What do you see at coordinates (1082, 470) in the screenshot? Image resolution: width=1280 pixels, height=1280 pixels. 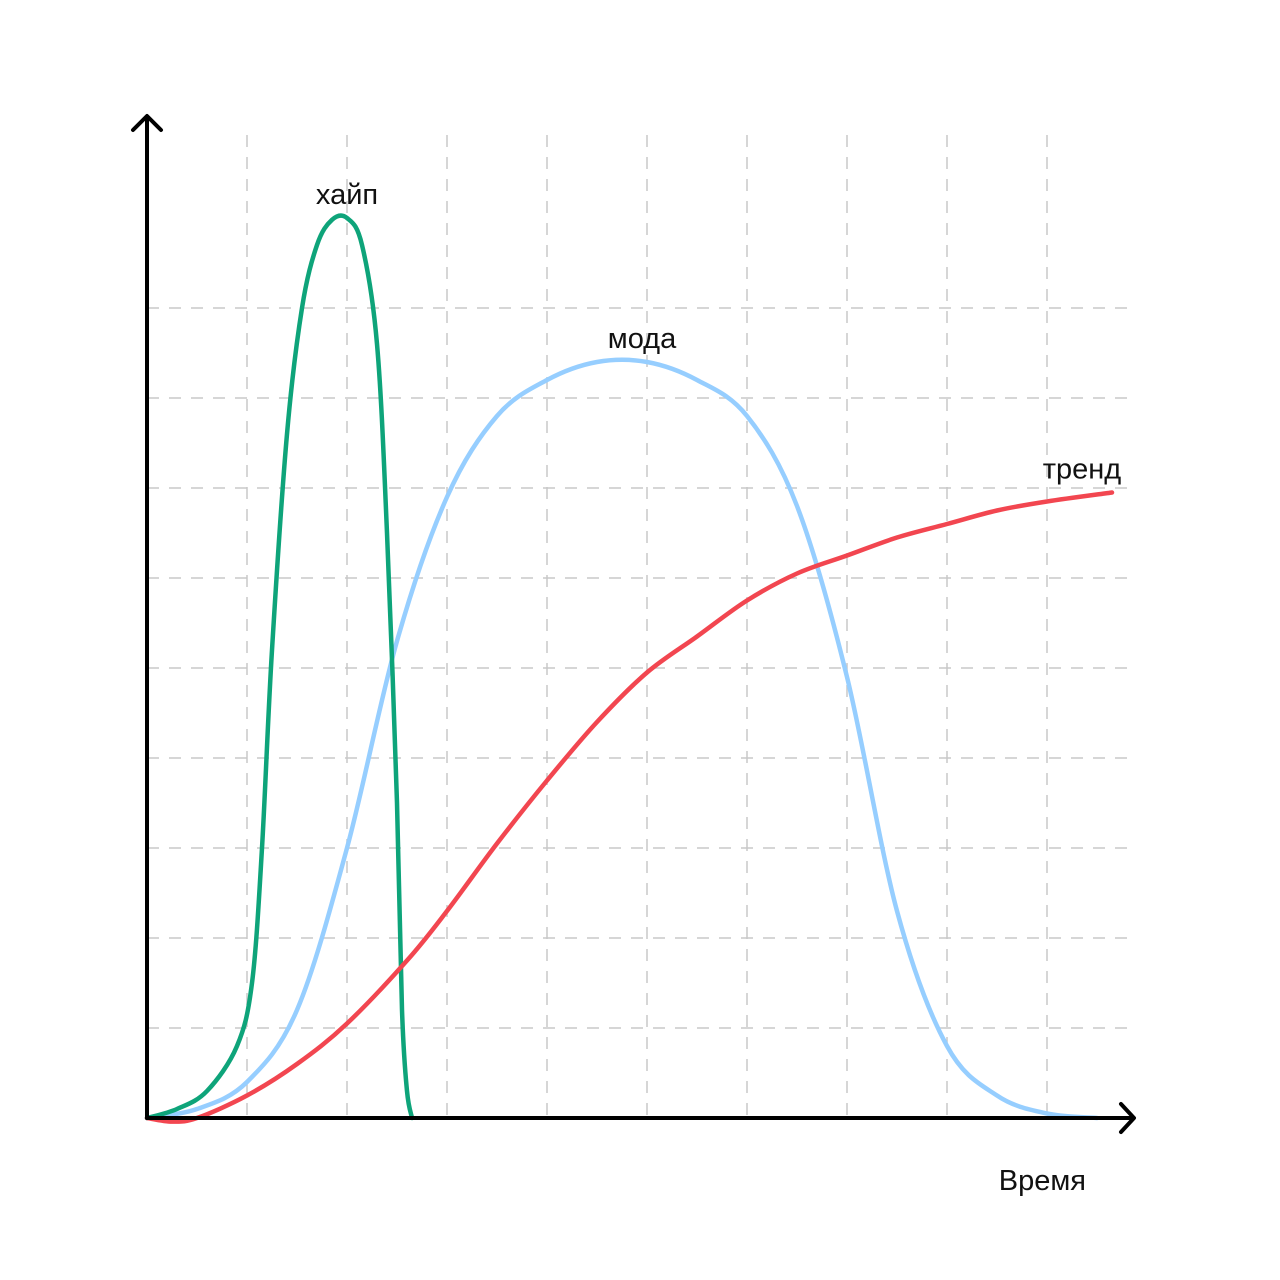 I see `series-label: тренд` at bounding box center [1082, 470].